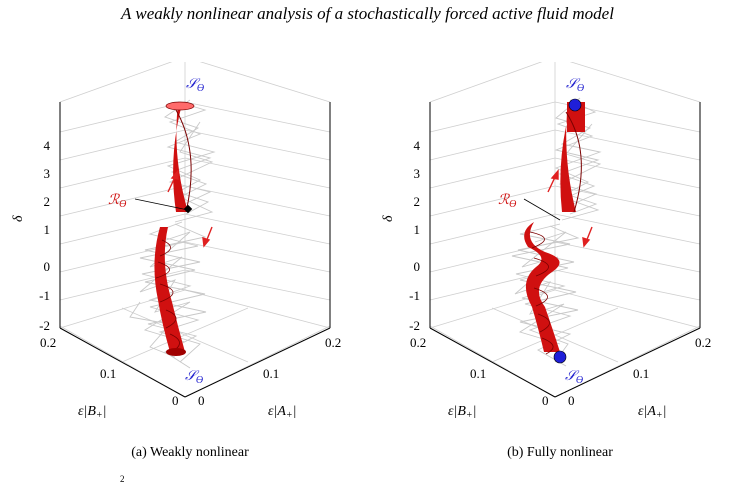 The image size is (735, 486). What do you see at coordinates (575, 105) in the screenshot?
I see `fixed-point-marker-top` at bounding box center [575, 105].